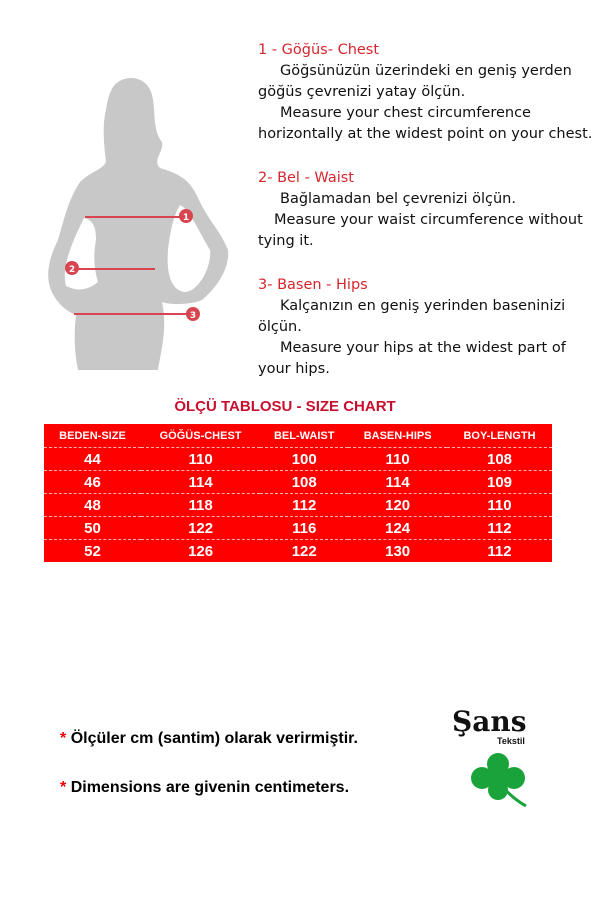  What do you see at coordinates (397, 436) in the screenshot?
I see `column-header: BASEN-HIPS` at bounding box center [397, 436].